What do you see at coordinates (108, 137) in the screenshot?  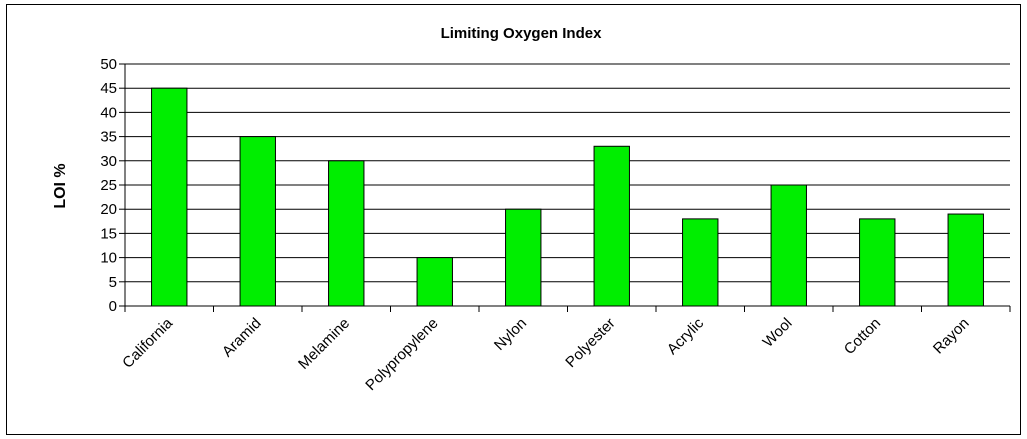 I see `y-tick-label: 35` at bounding box center [108, 137].